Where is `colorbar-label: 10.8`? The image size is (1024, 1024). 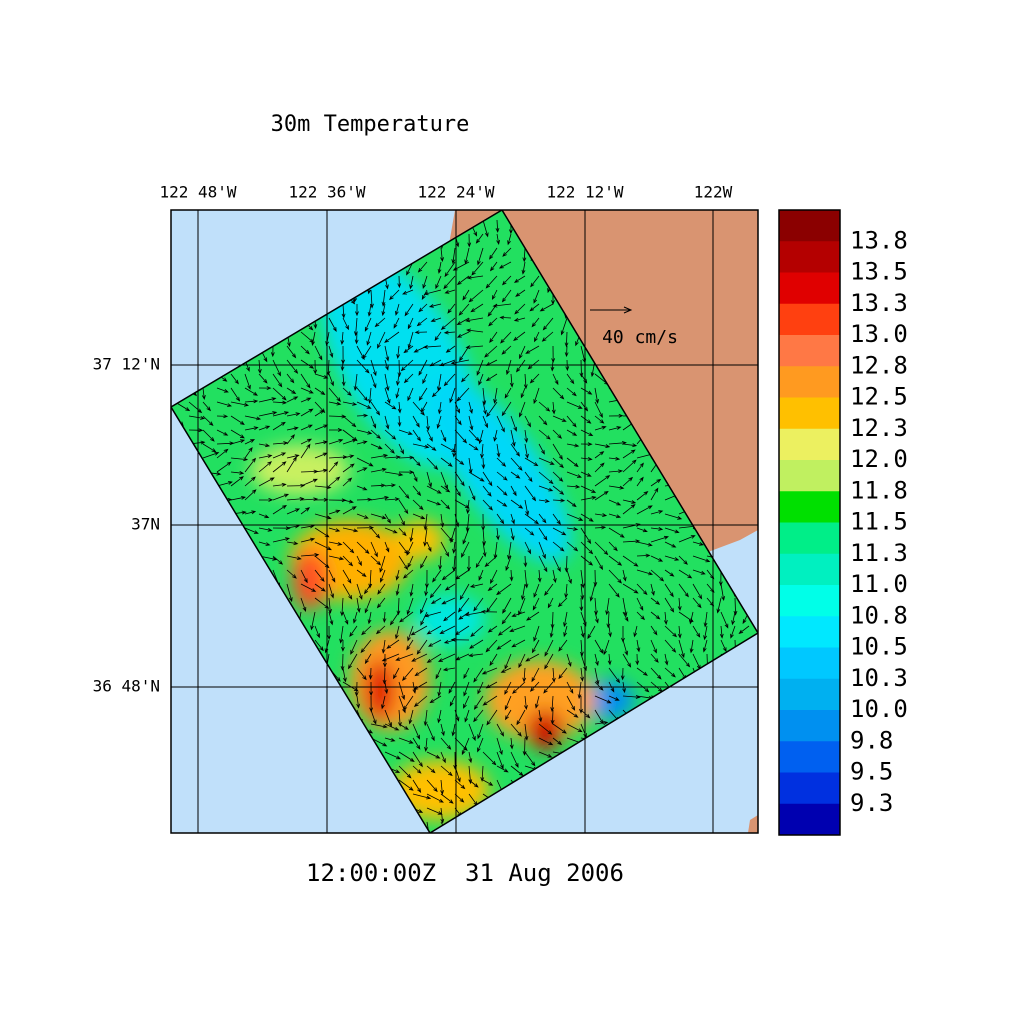 colorbar-label: 10.8 is located at coordinates (879, 615).